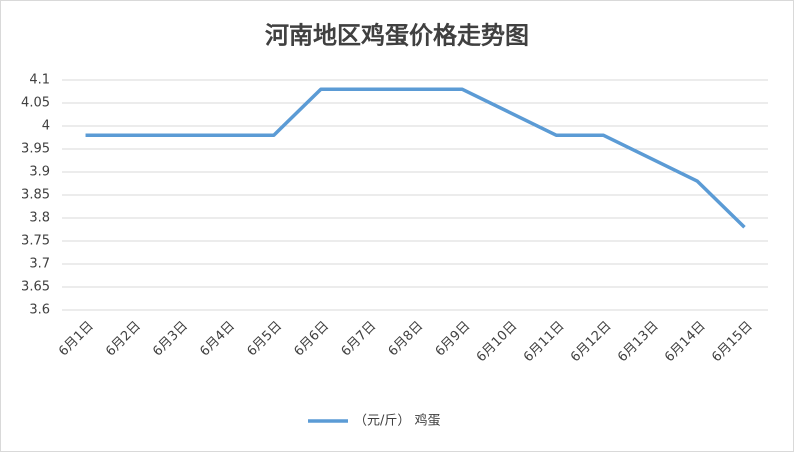 Image resolution: width=794 pixels, height=452 pixels. I want to click on y-tick-label: 3.6, so click(39, 310).